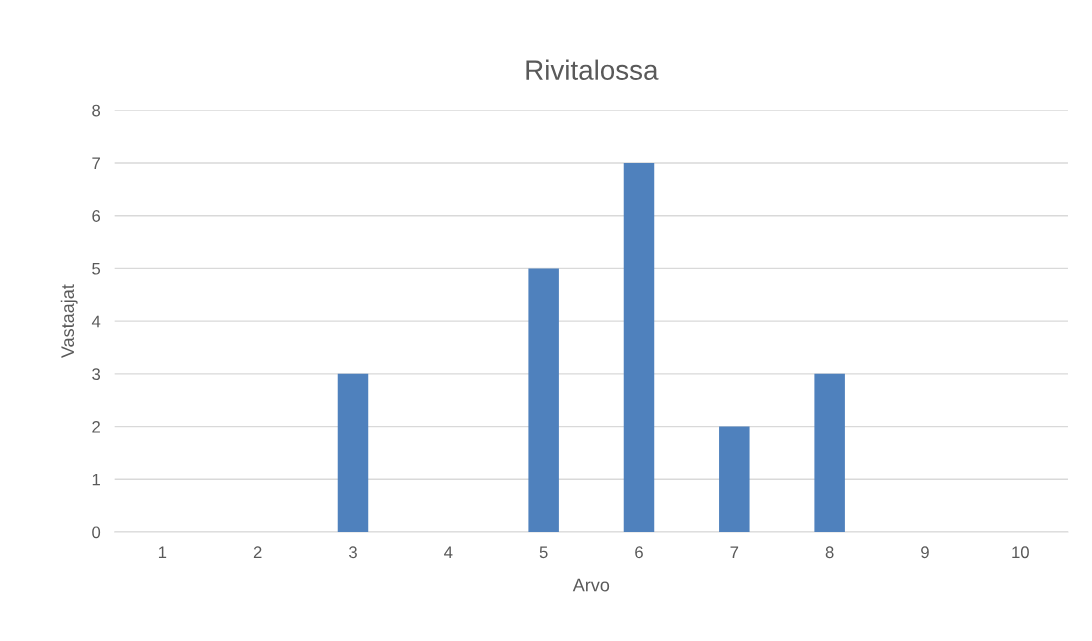  What do you see at coordinates (543, 552) in the screenshot?
I see `x-tick-label: 5` at bounding box center [543, 552].